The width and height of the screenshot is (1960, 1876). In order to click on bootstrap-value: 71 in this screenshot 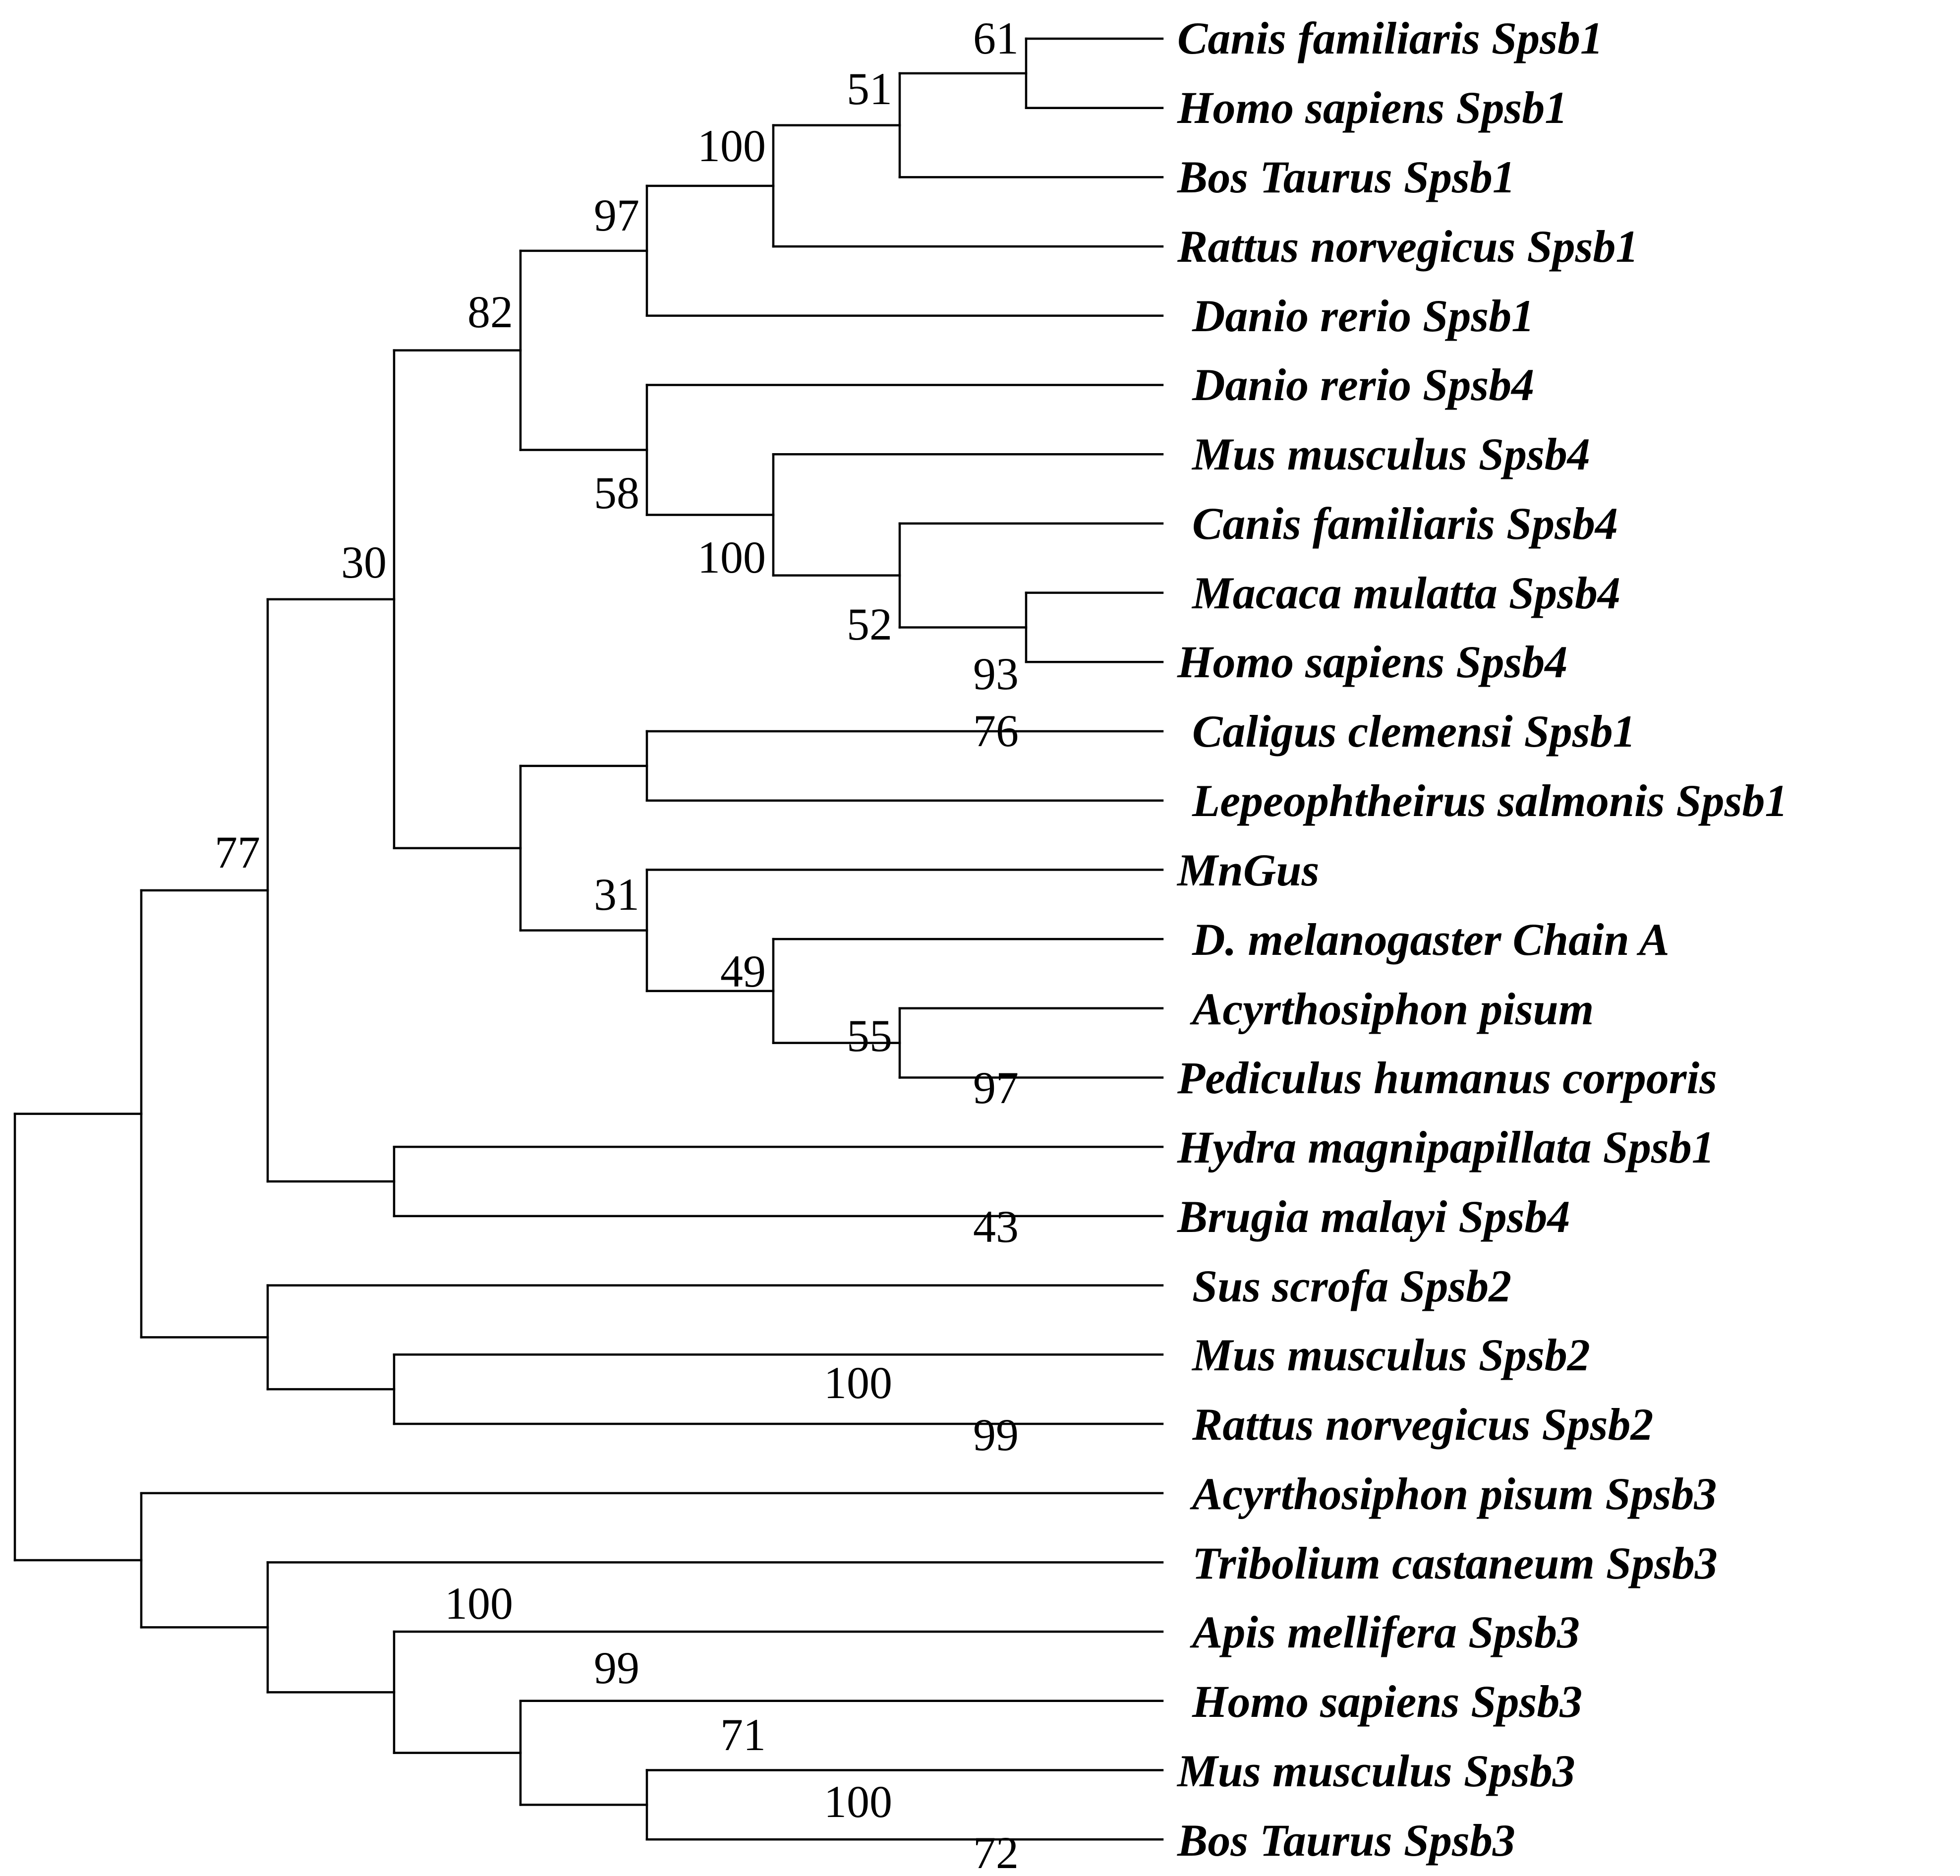, I will do `click(743, 1734)`.